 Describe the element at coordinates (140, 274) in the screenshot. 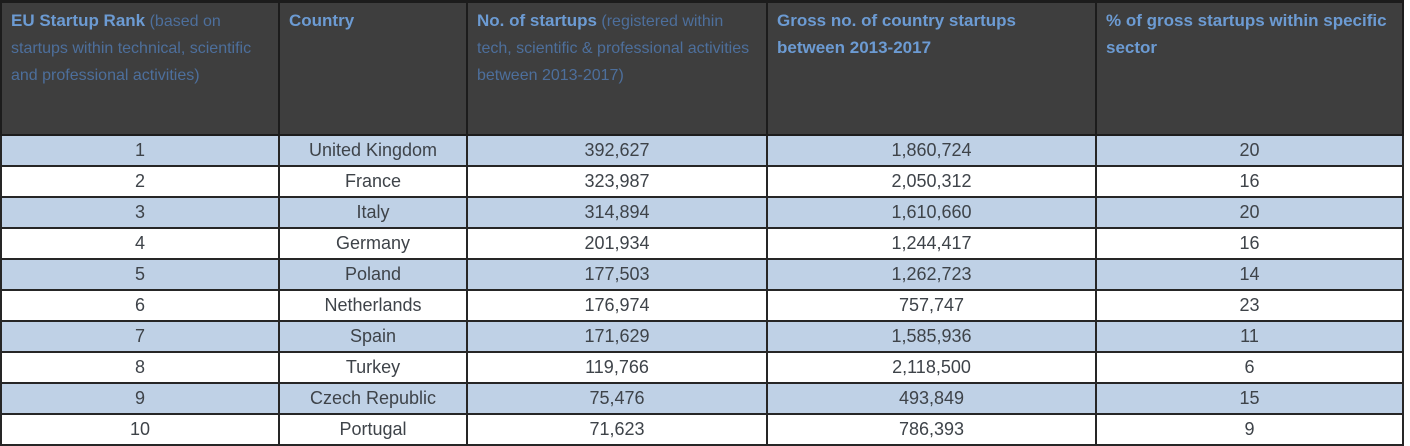

I see `cell-rank: 5` at that location.